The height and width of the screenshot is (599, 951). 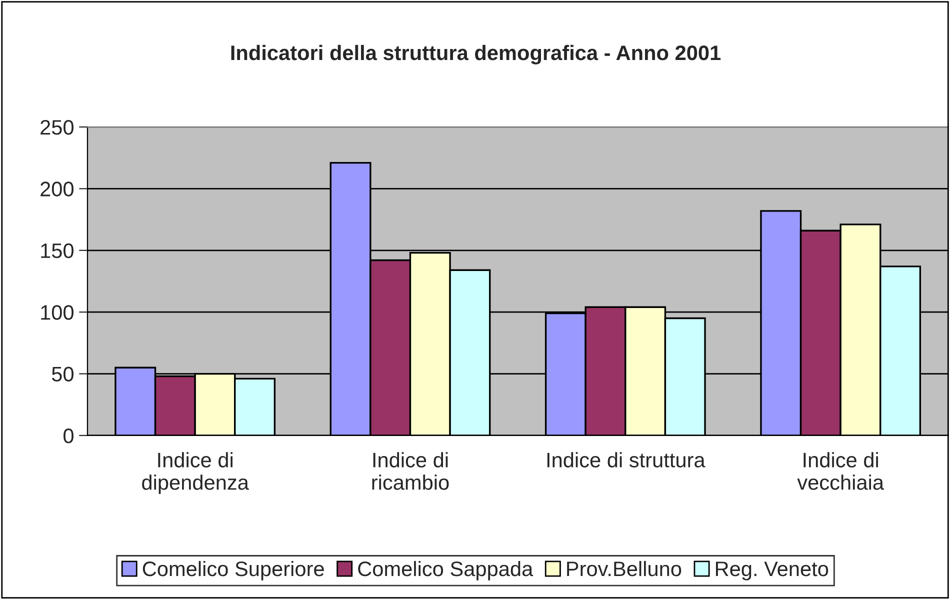 What do you see at coordinates (626, 460) in the screenshot?
I see `x-tick-label: Indice di struttura` at bounding box center [626, 460].